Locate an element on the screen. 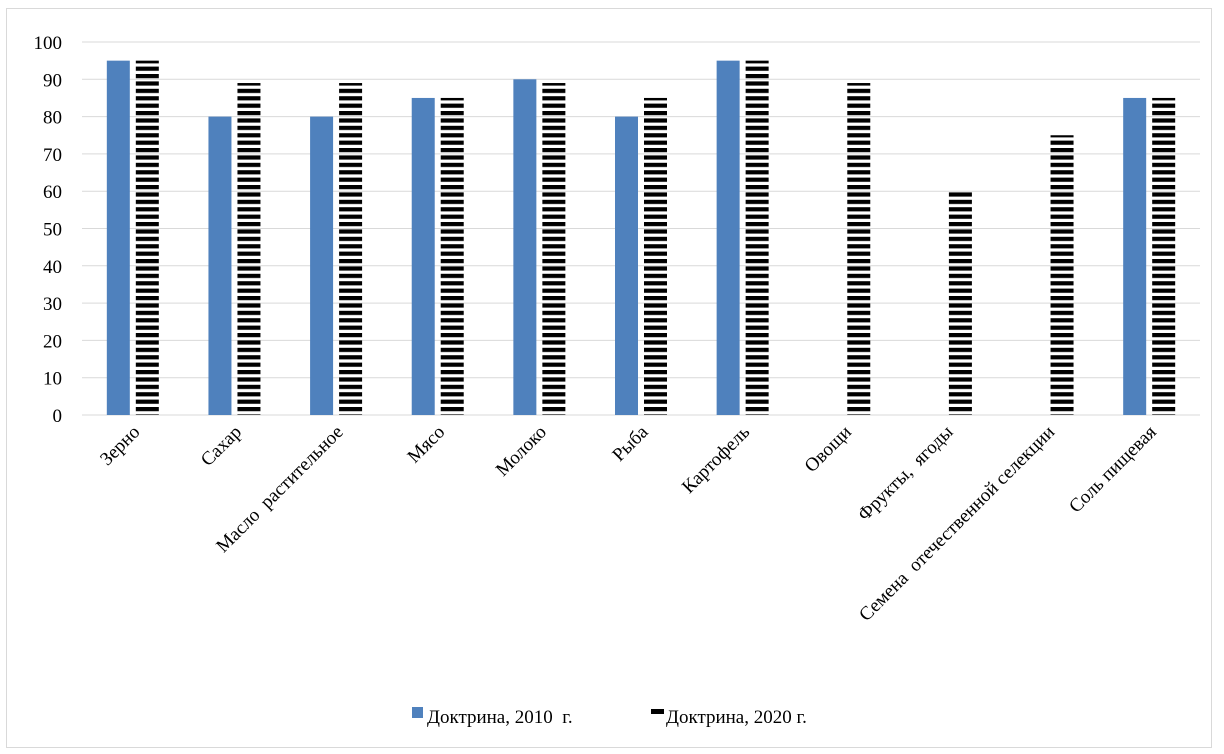 The height and width of the screenshot is (754, 1224). legend-label: Доктрина, 2010 г. is located at coordinates (500, 717).